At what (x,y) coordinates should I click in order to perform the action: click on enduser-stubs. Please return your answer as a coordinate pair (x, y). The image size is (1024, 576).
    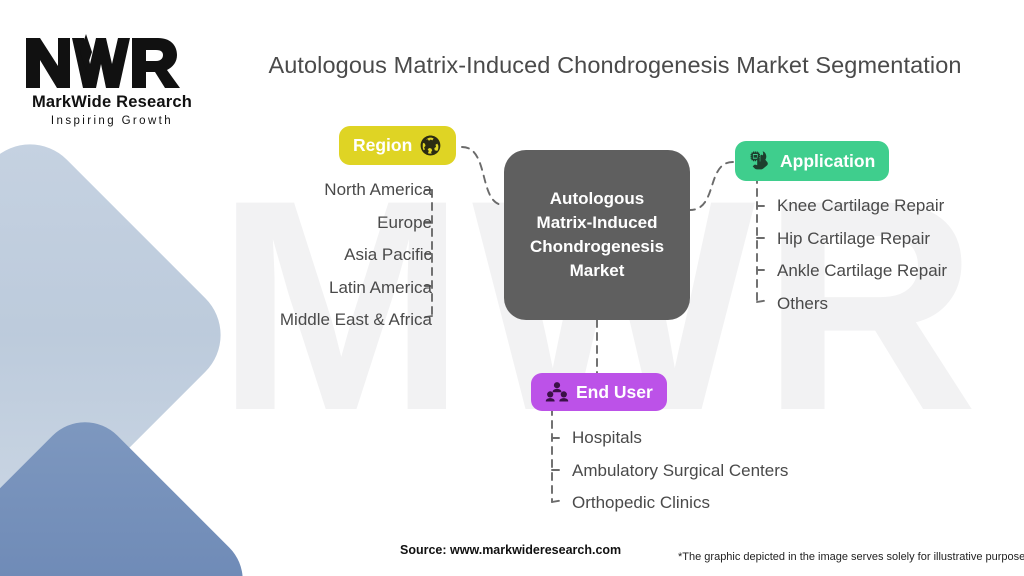
    Looking at the image, I should click on (558, 470).